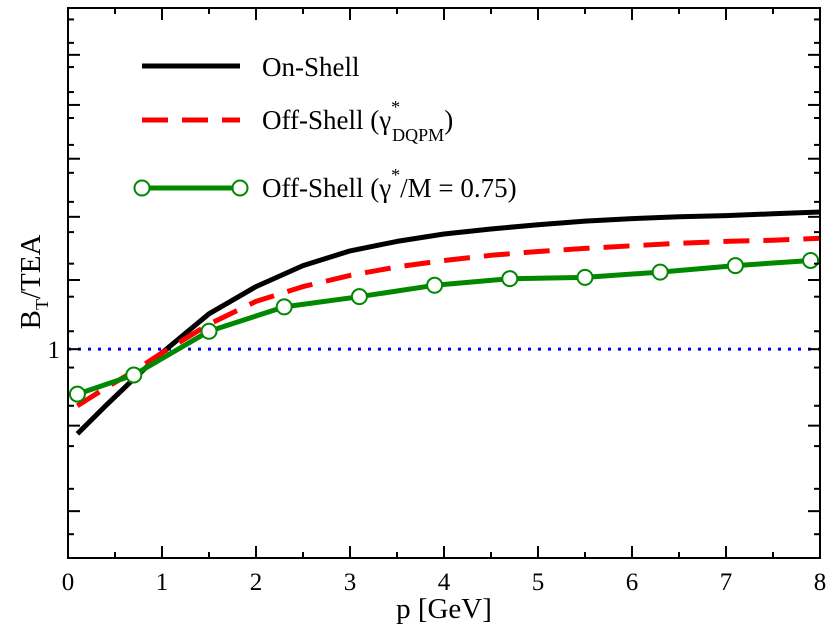 The height and width of the screenshot is (630, 830). Describe the element at coordinates (458, 188) in the screenshot. I see `legend-label-ratio-suffix: /M = 0.75)` at that location.